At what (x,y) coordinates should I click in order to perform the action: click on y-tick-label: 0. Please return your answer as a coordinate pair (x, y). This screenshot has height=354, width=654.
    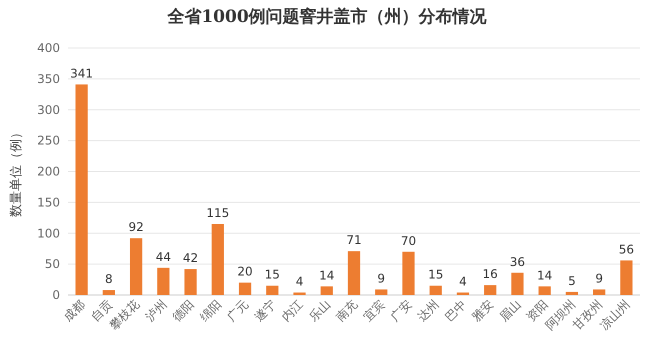
    Looking at the image, I should click on (56, 295).